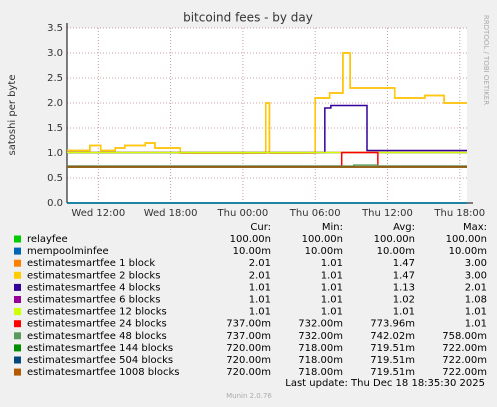 Image resolution: width=497 pixels, height=407 pixels. What do you see at coordinates (98, 213) in the screenshot?
I see `x-tick-label: Wed 12:00` at bounding box center [98, 213].